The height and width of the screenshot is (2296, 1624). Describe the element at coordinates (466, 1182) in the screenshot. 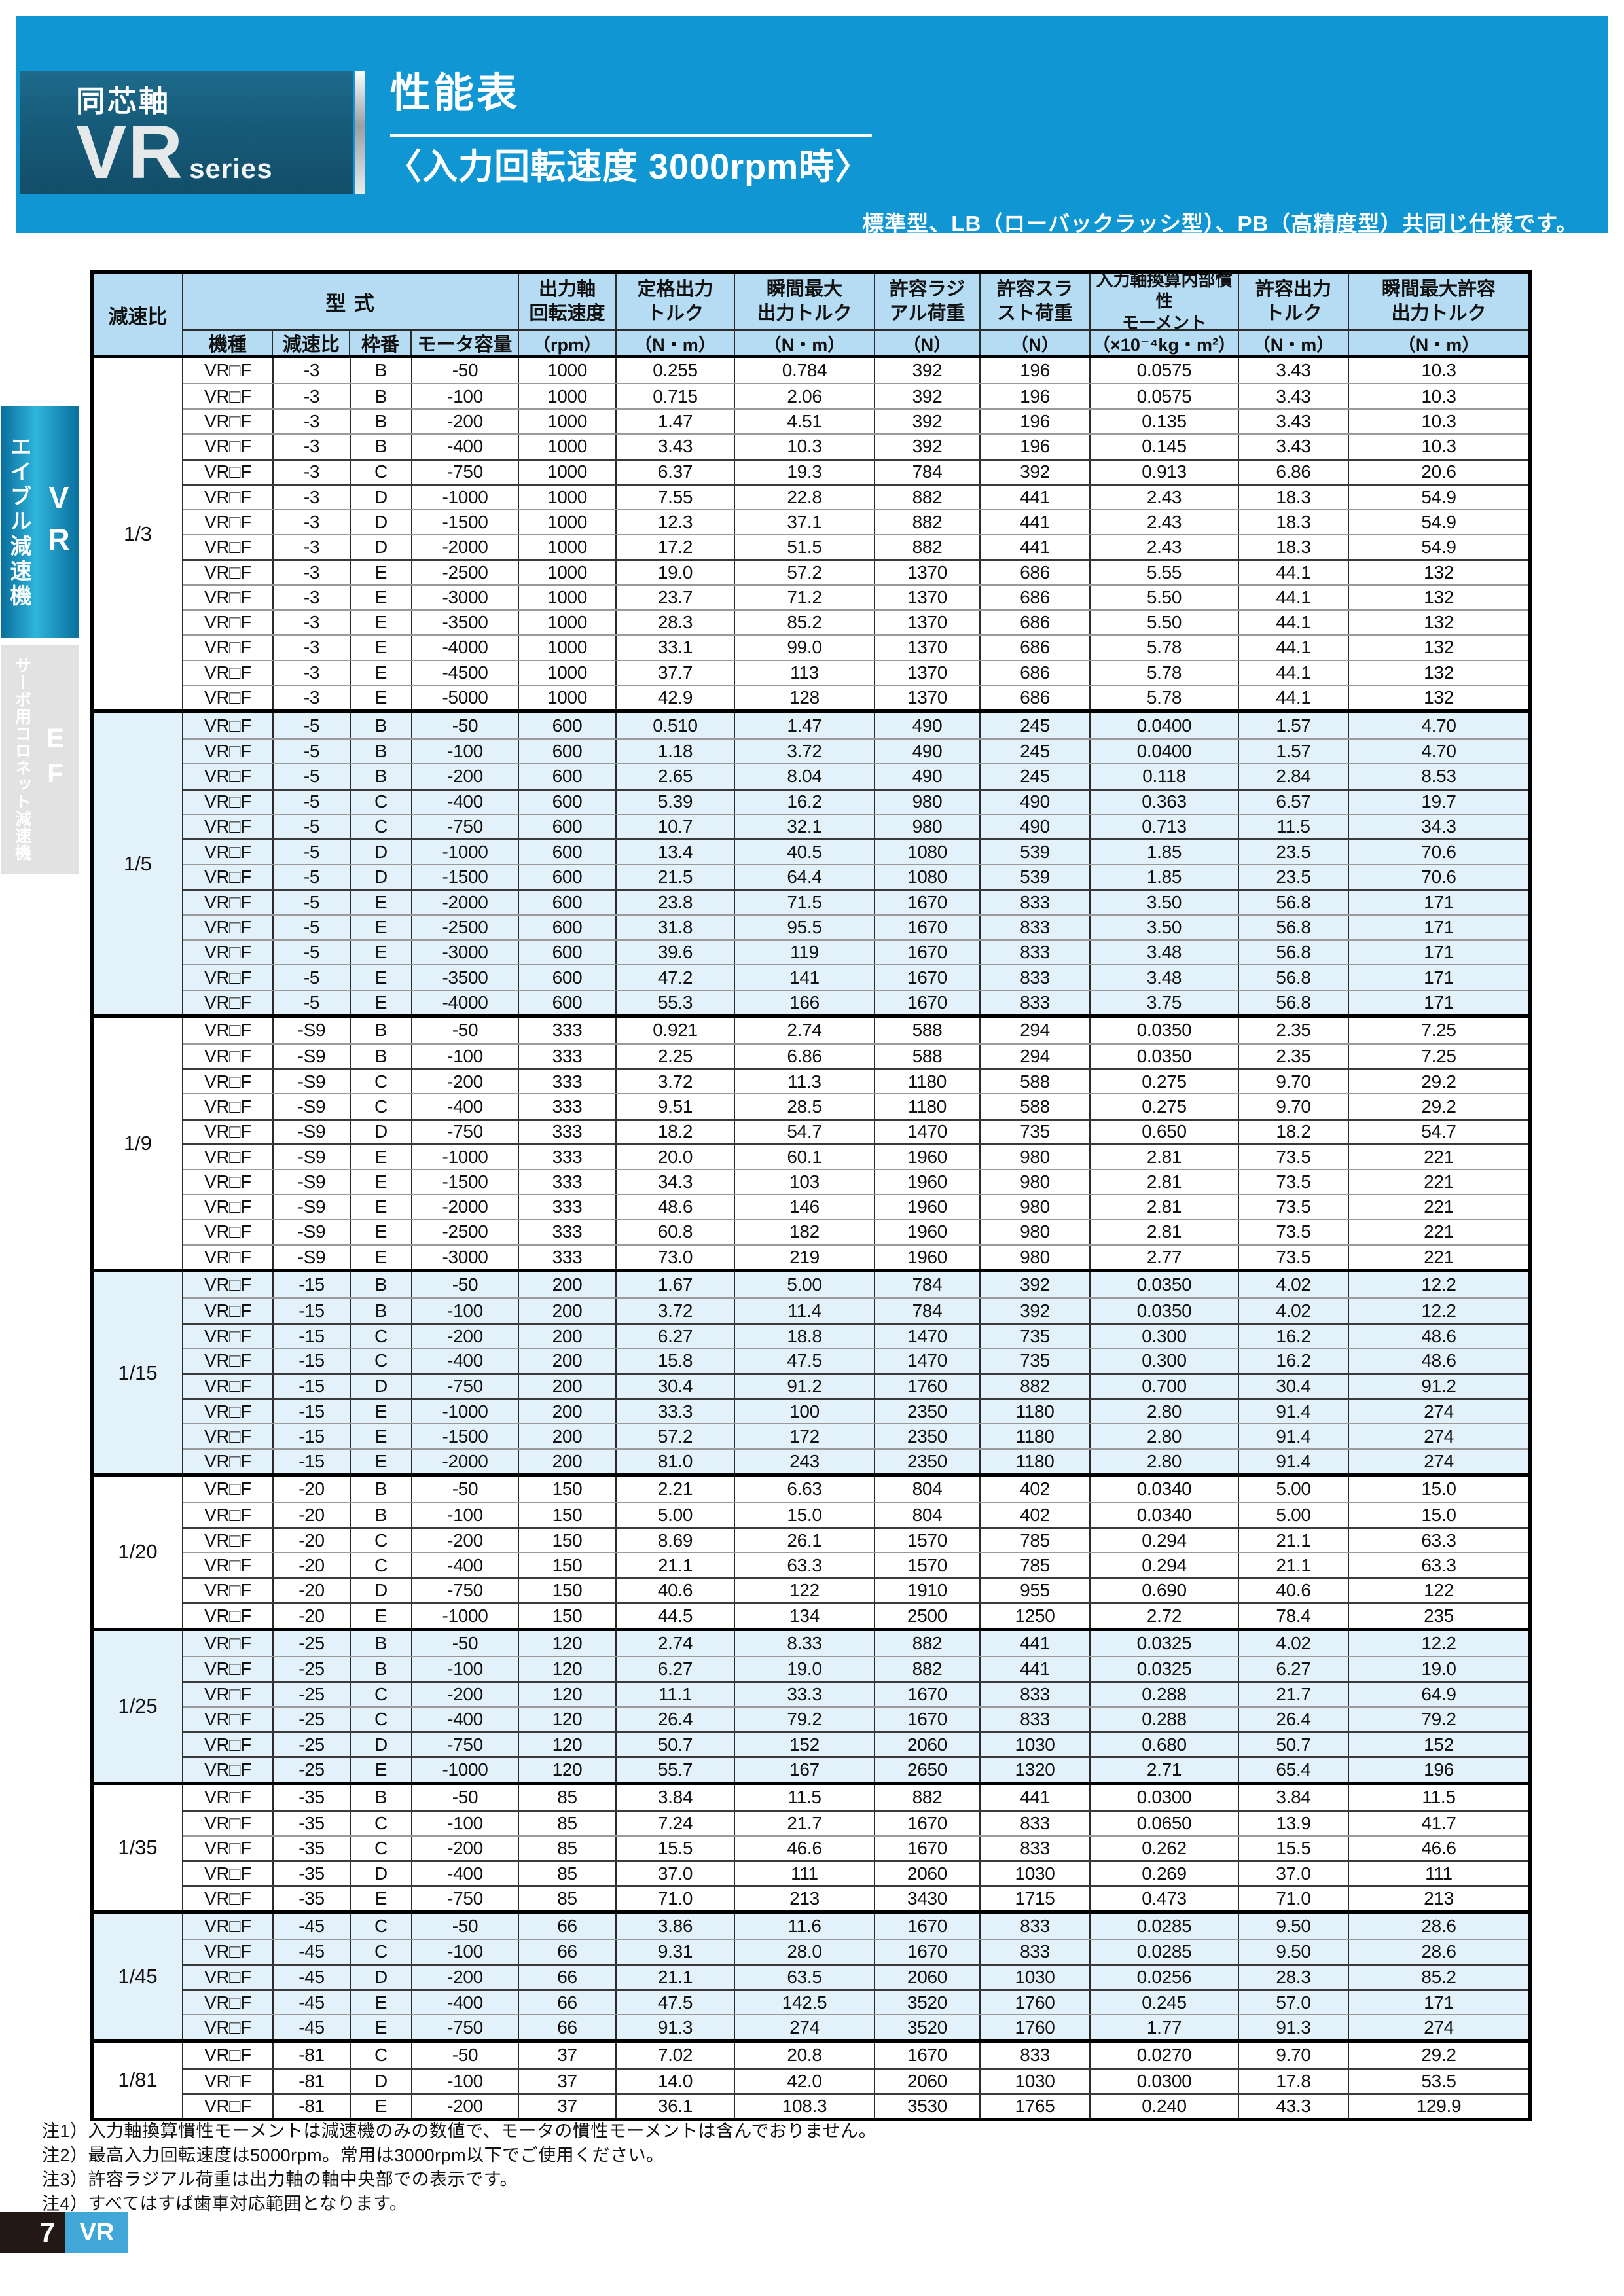

I see `cell-motor: -1500` at that location.